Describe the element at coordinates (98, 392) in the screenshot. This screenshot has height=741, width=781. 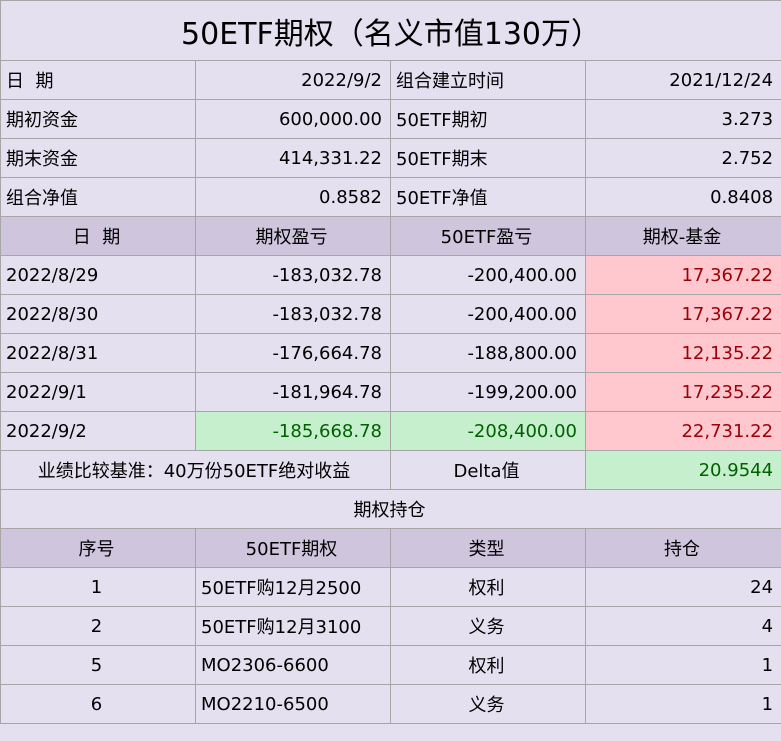
I see `pnl-date: 2022/9/1` at that location.